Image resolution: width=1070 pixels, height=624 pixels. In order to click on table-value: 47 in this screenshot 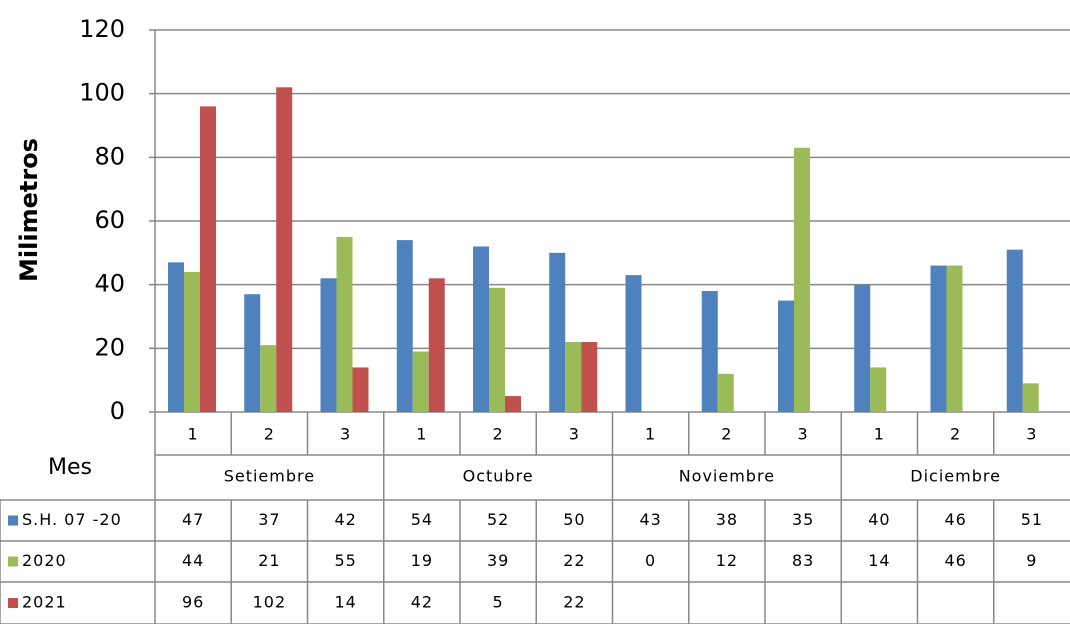, I will do `click(193, 519)`.